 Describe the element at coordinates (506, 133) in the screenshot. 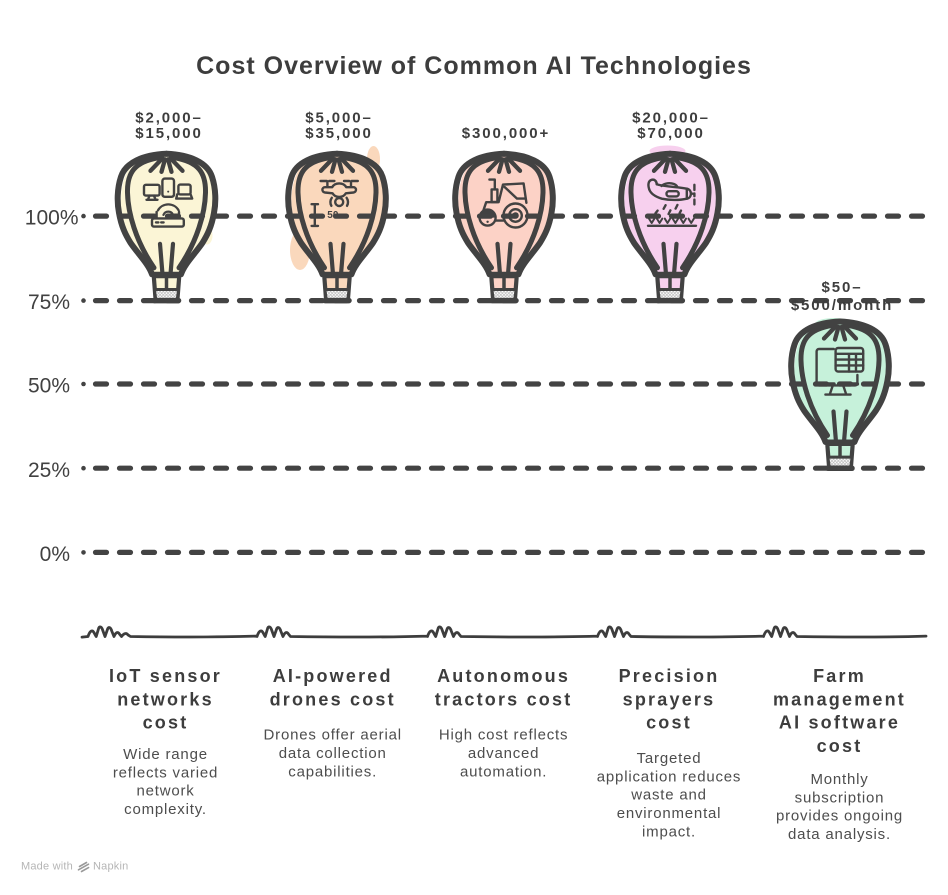

I see `svg-text: $300,000+` at that location.